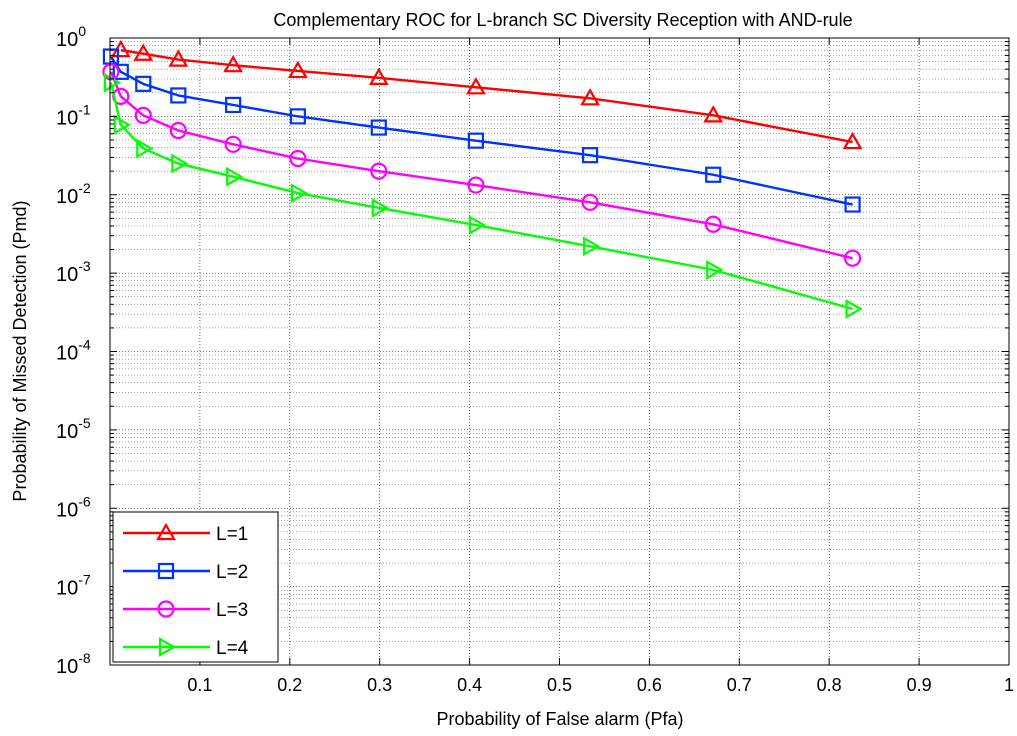  I want to click on y-tick-label: 10⁻², so click(73, 194).